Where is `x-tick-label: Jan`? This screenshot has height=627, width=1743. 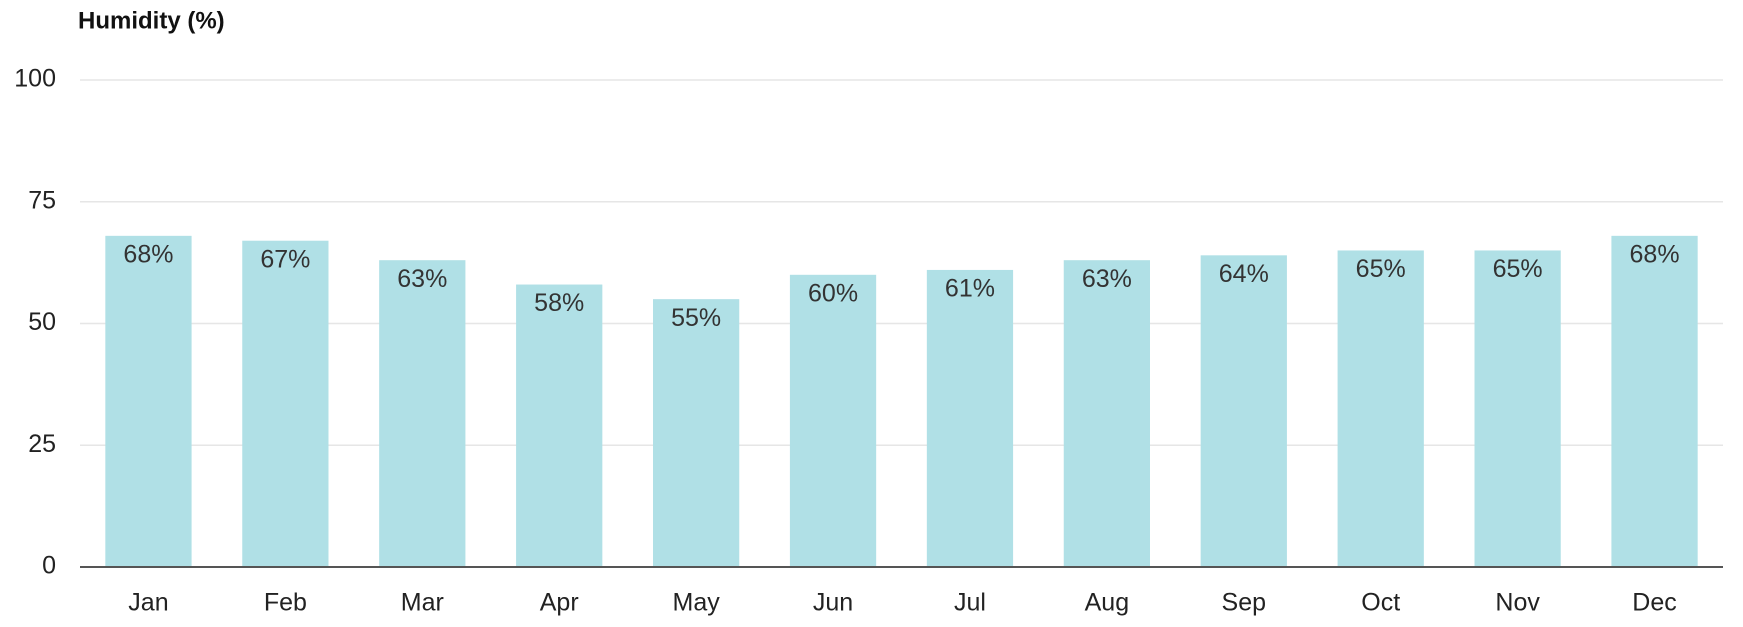 x-tick-label: Jan is located at coordinates (148, 603).